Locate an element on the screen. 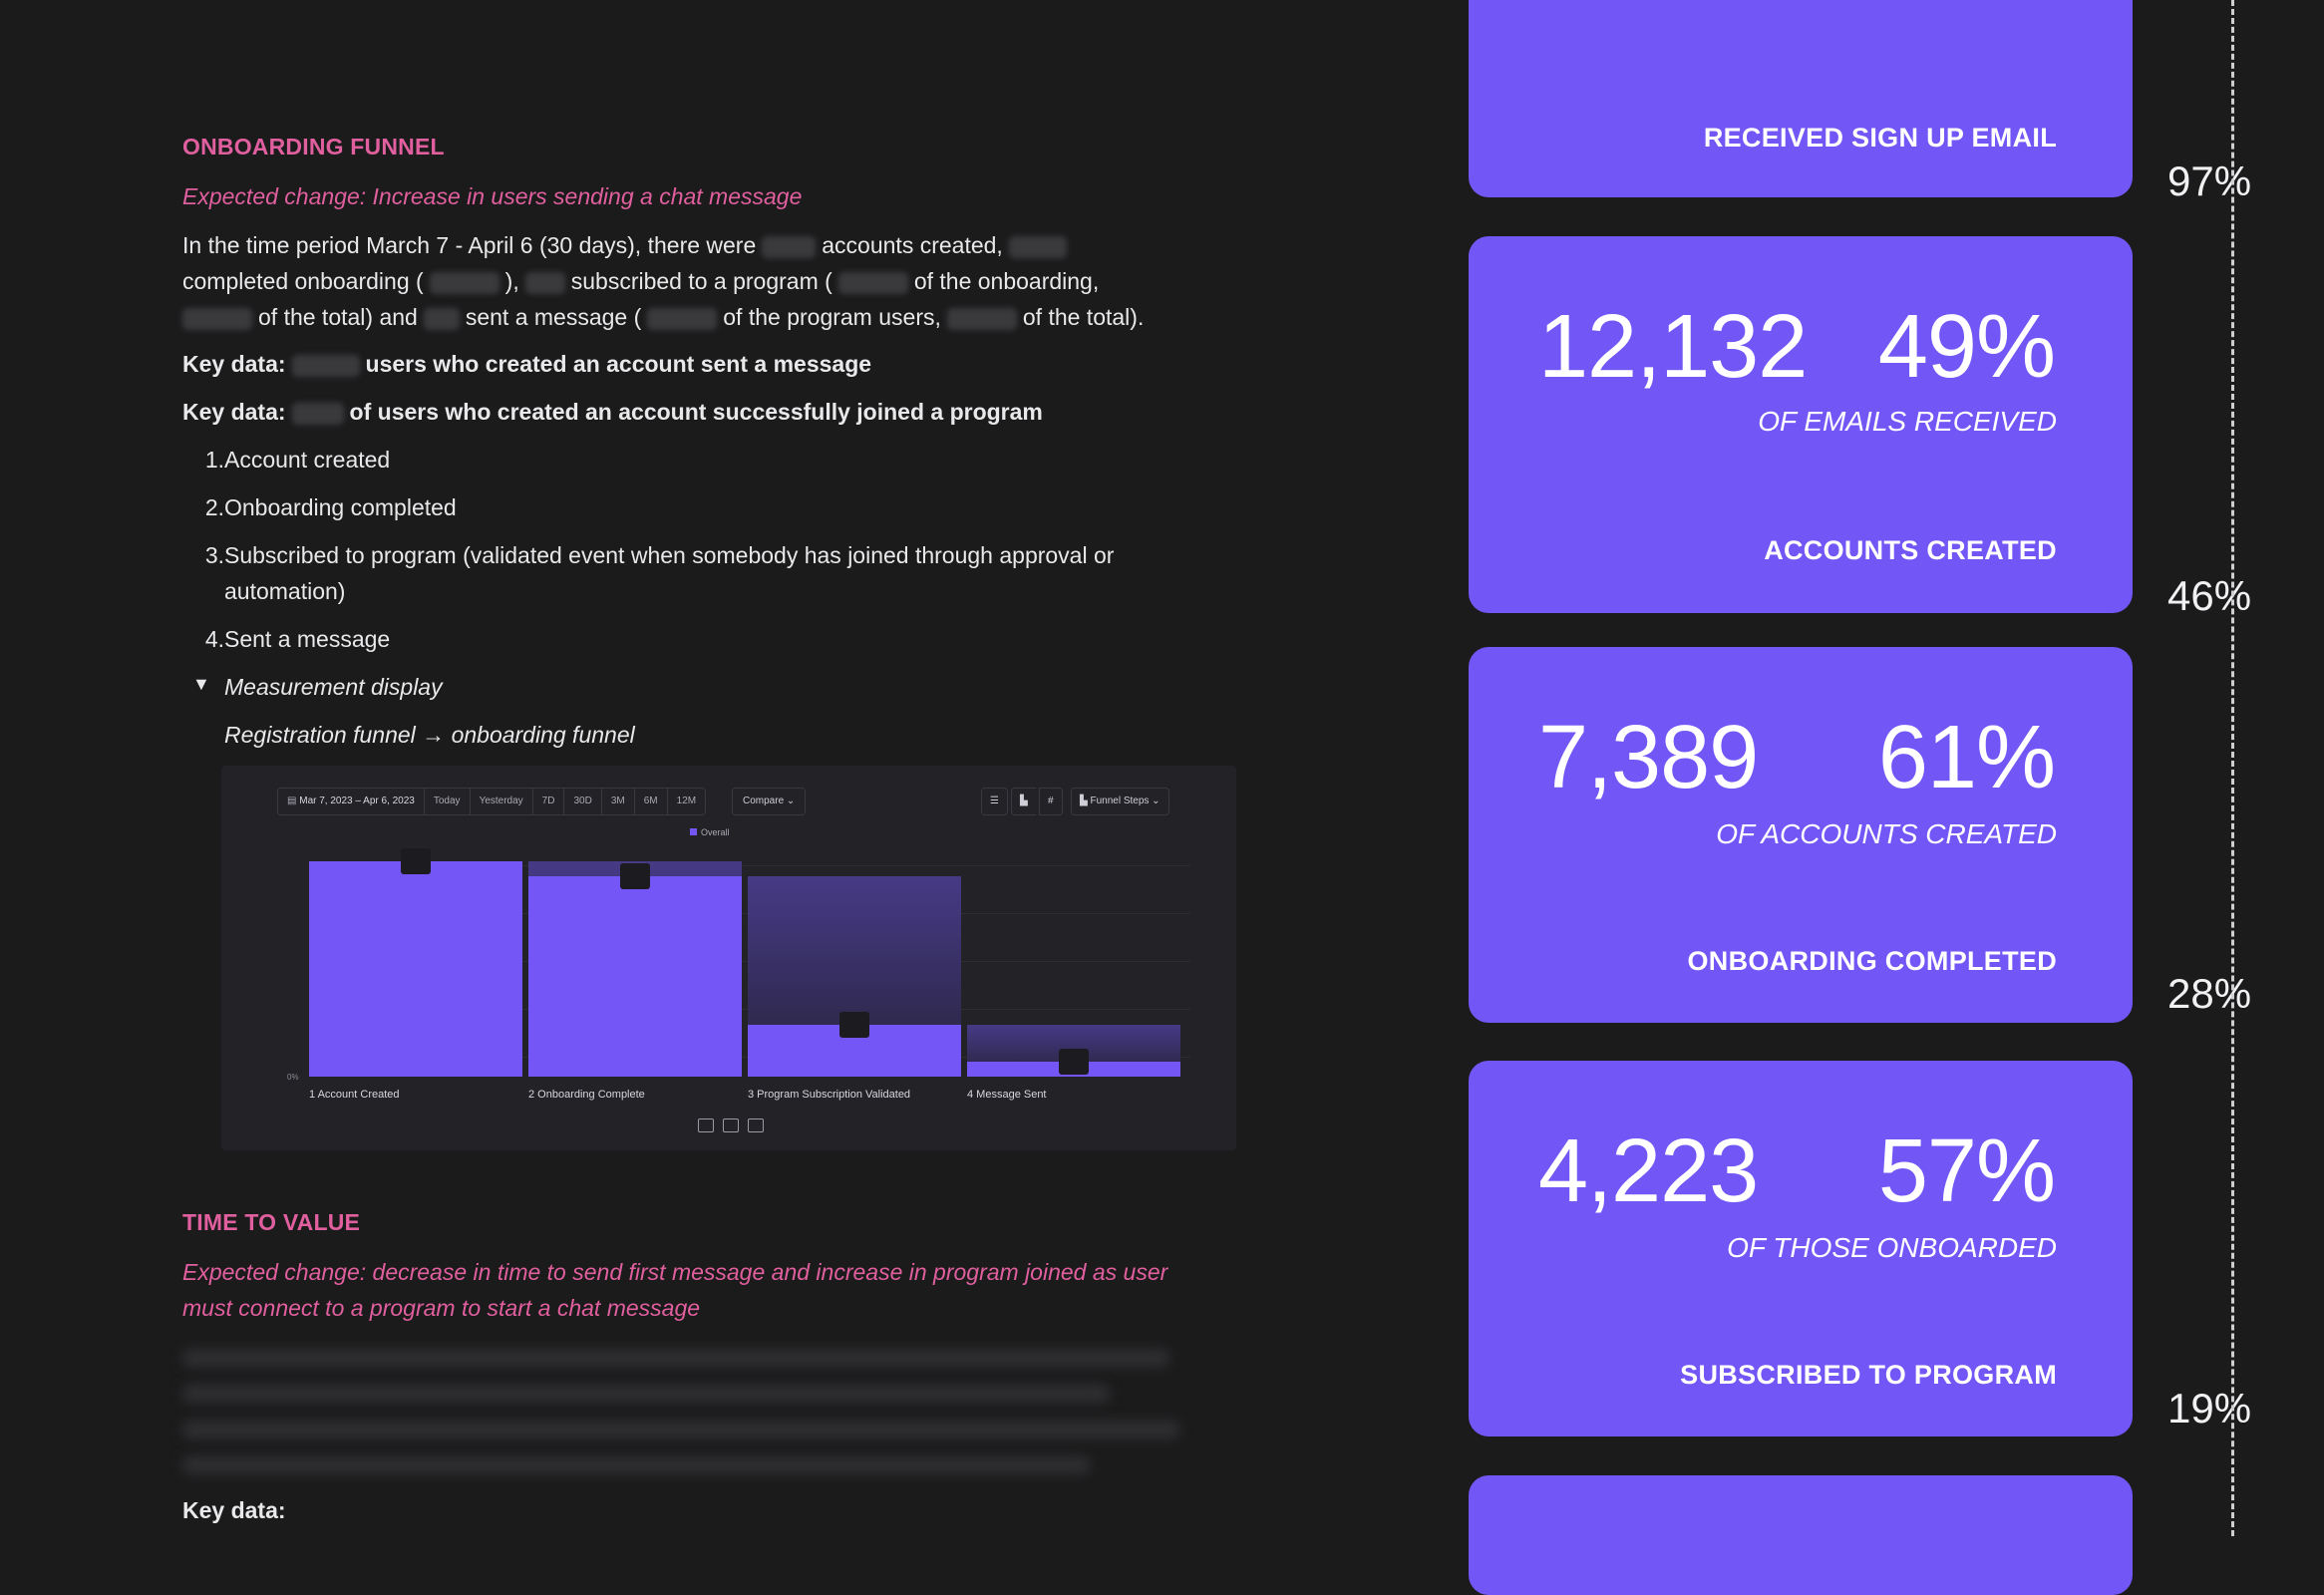 This screenshot has height=1595, width=2324. list-text: Account created is located at coordinates (307, 460).